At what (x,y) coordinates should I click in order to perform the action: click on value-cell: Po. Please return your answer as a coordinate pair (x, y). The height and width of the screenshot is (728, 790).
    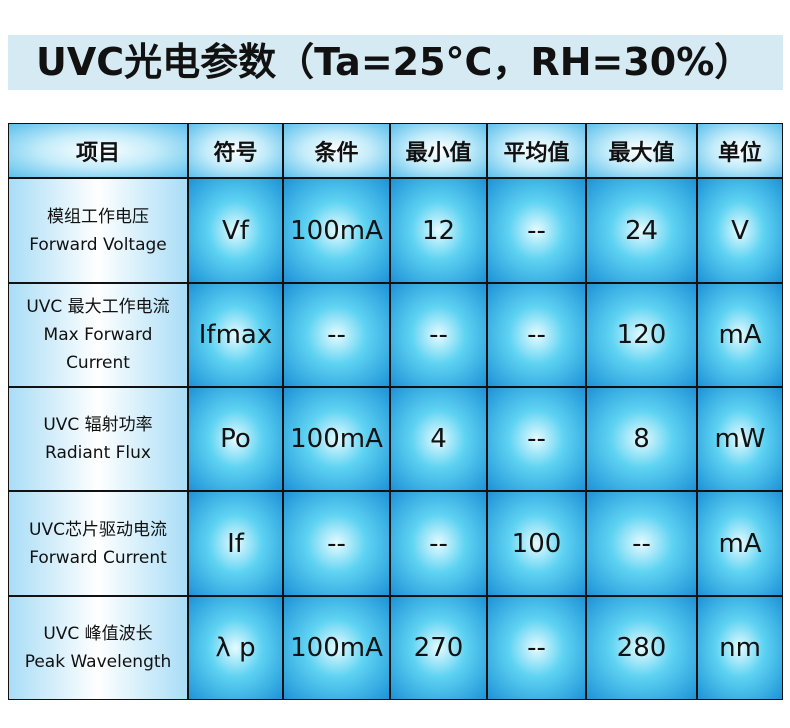
    Looking at the image, I should click on (235, 439).